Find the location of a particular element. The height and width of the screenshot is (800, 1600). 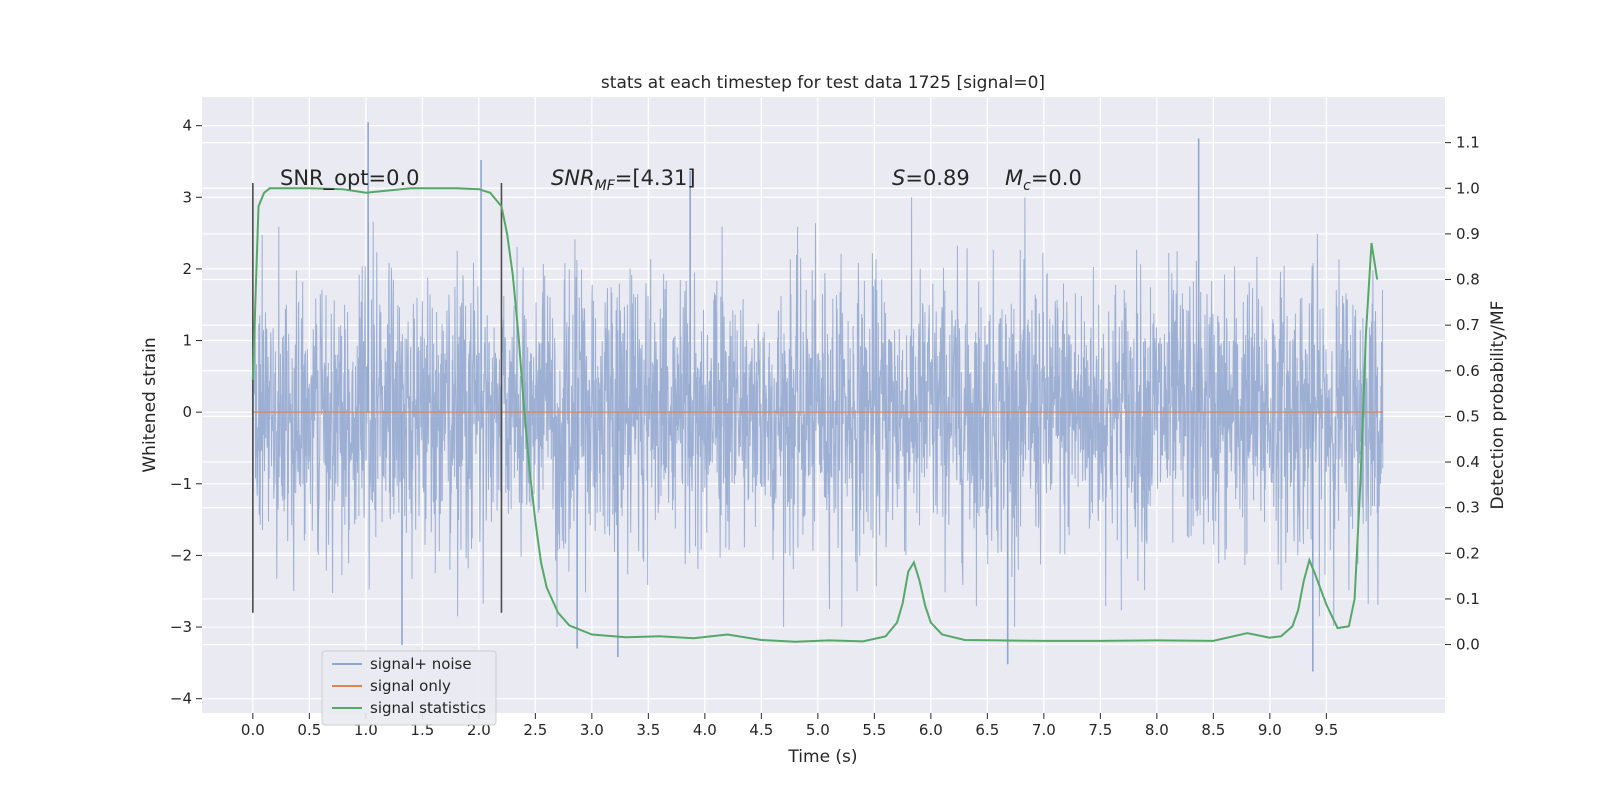

legend-label-signal-noise: signal+ noise is located at coordinates (421, 664).